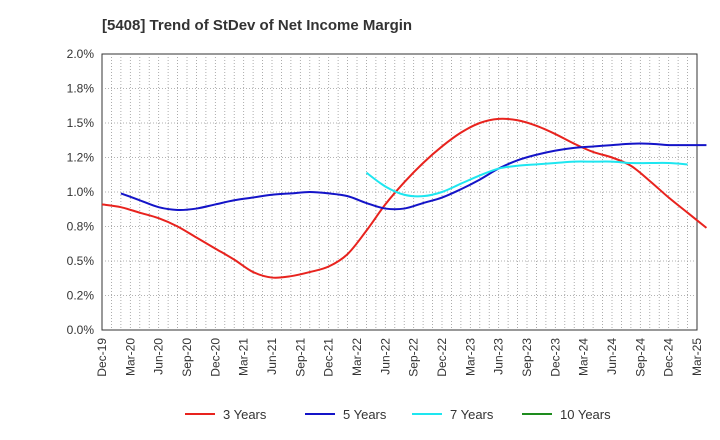  Describe the element at coordinates (272, 356) in the screenshot. I see `x-tick-label: Jun-21` at that location.